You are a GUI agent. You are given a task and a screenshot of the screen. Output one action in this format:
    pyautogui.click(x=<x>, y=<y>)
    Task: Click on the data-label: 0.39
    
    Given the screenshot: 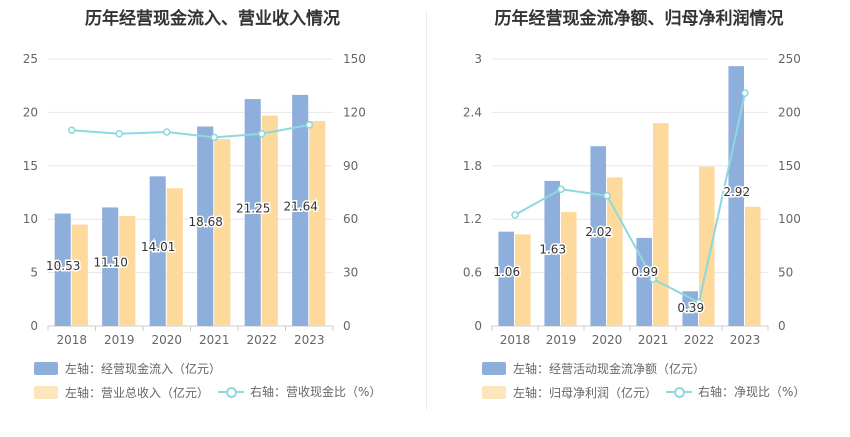 What is the action you would take?
    pyautogui.click(x=690, y=308)
    